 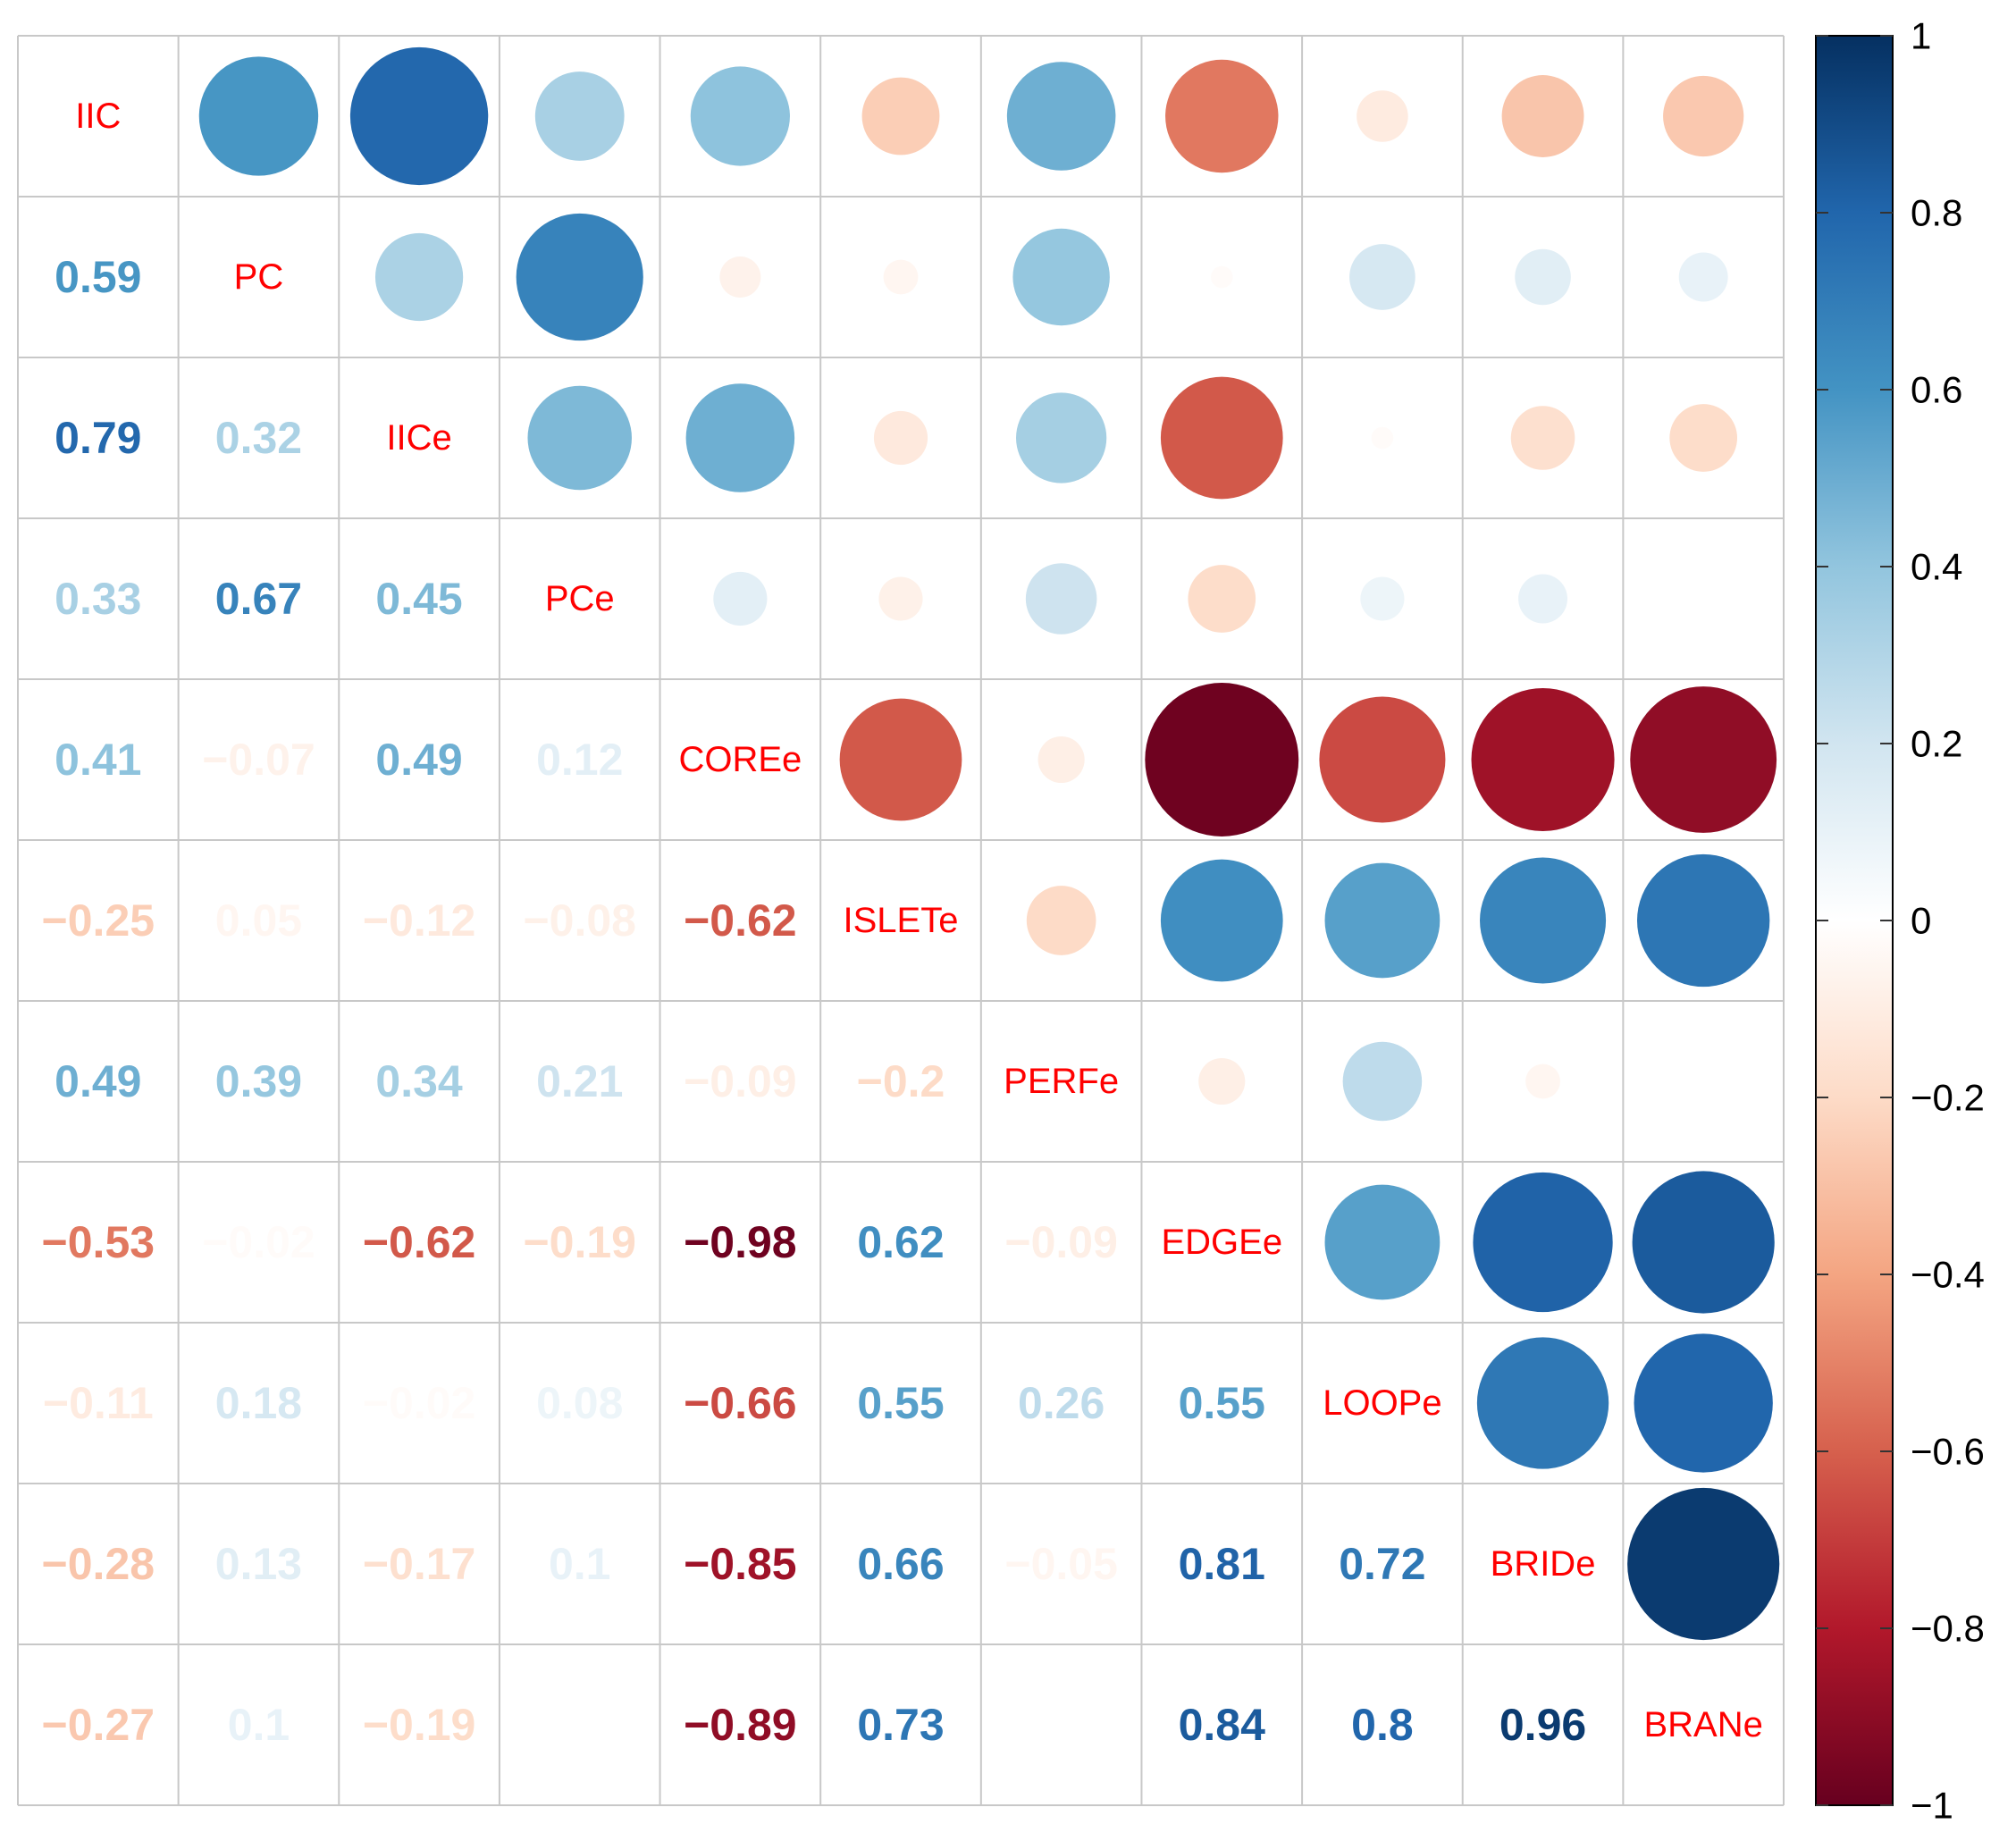 What do you see at coordinates (1542, 599) in the screenshot?
I see `corr-circle-pce-bride` at bounding box center [1542, 599].